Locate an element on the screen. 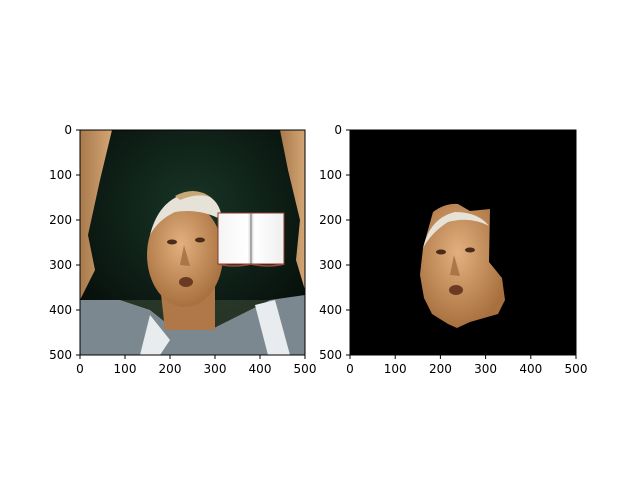 Image resolution: width=640 pixels, height=480 pixels. book-icon is located at coordinates (251, 239).